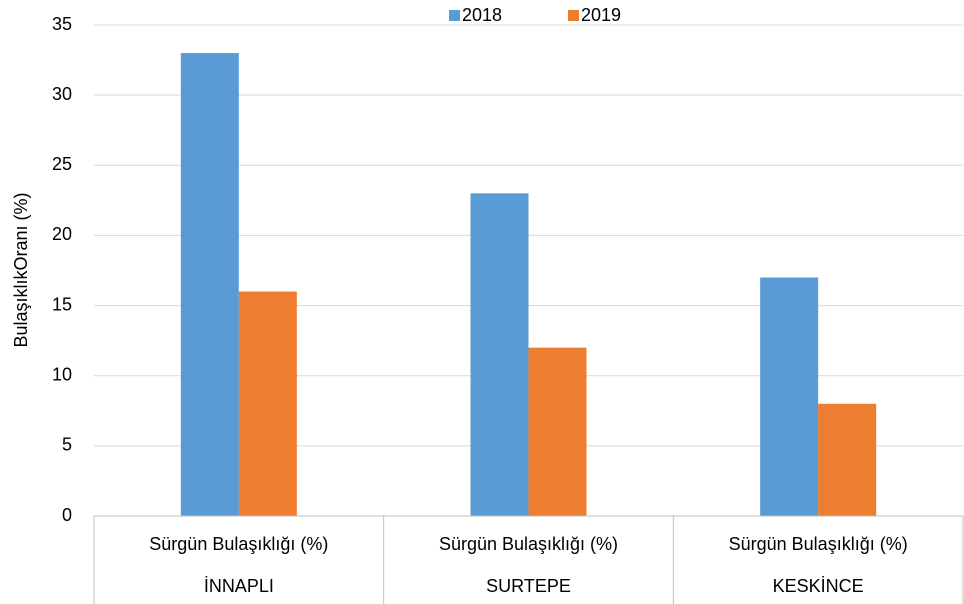 The width and height of the screenshot is (964, 604). Describe the element at coordinates (62, 304) in the screenshot. I see `y-tick-label: 15` at that location.